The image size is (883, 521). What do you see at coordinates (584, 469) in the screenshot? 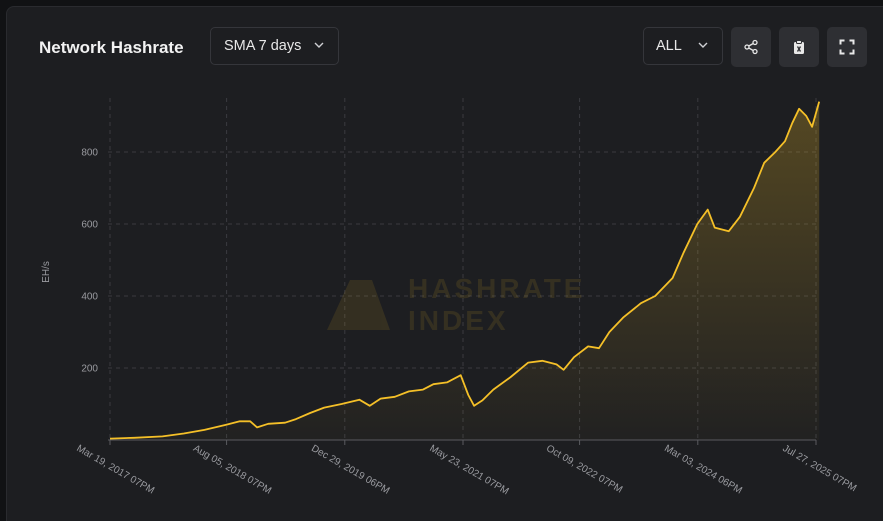
I see `x-tick-label: Oct 09, 2022 07PM` at bounding box center [584, 469].